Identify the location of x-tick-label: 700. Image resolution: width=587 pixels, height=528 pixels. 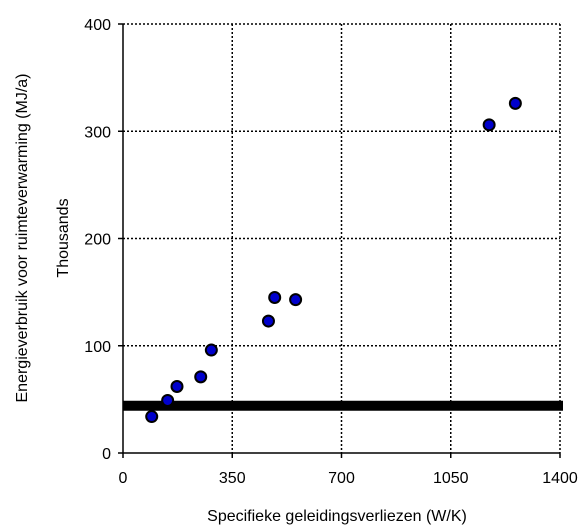
(341, 478).